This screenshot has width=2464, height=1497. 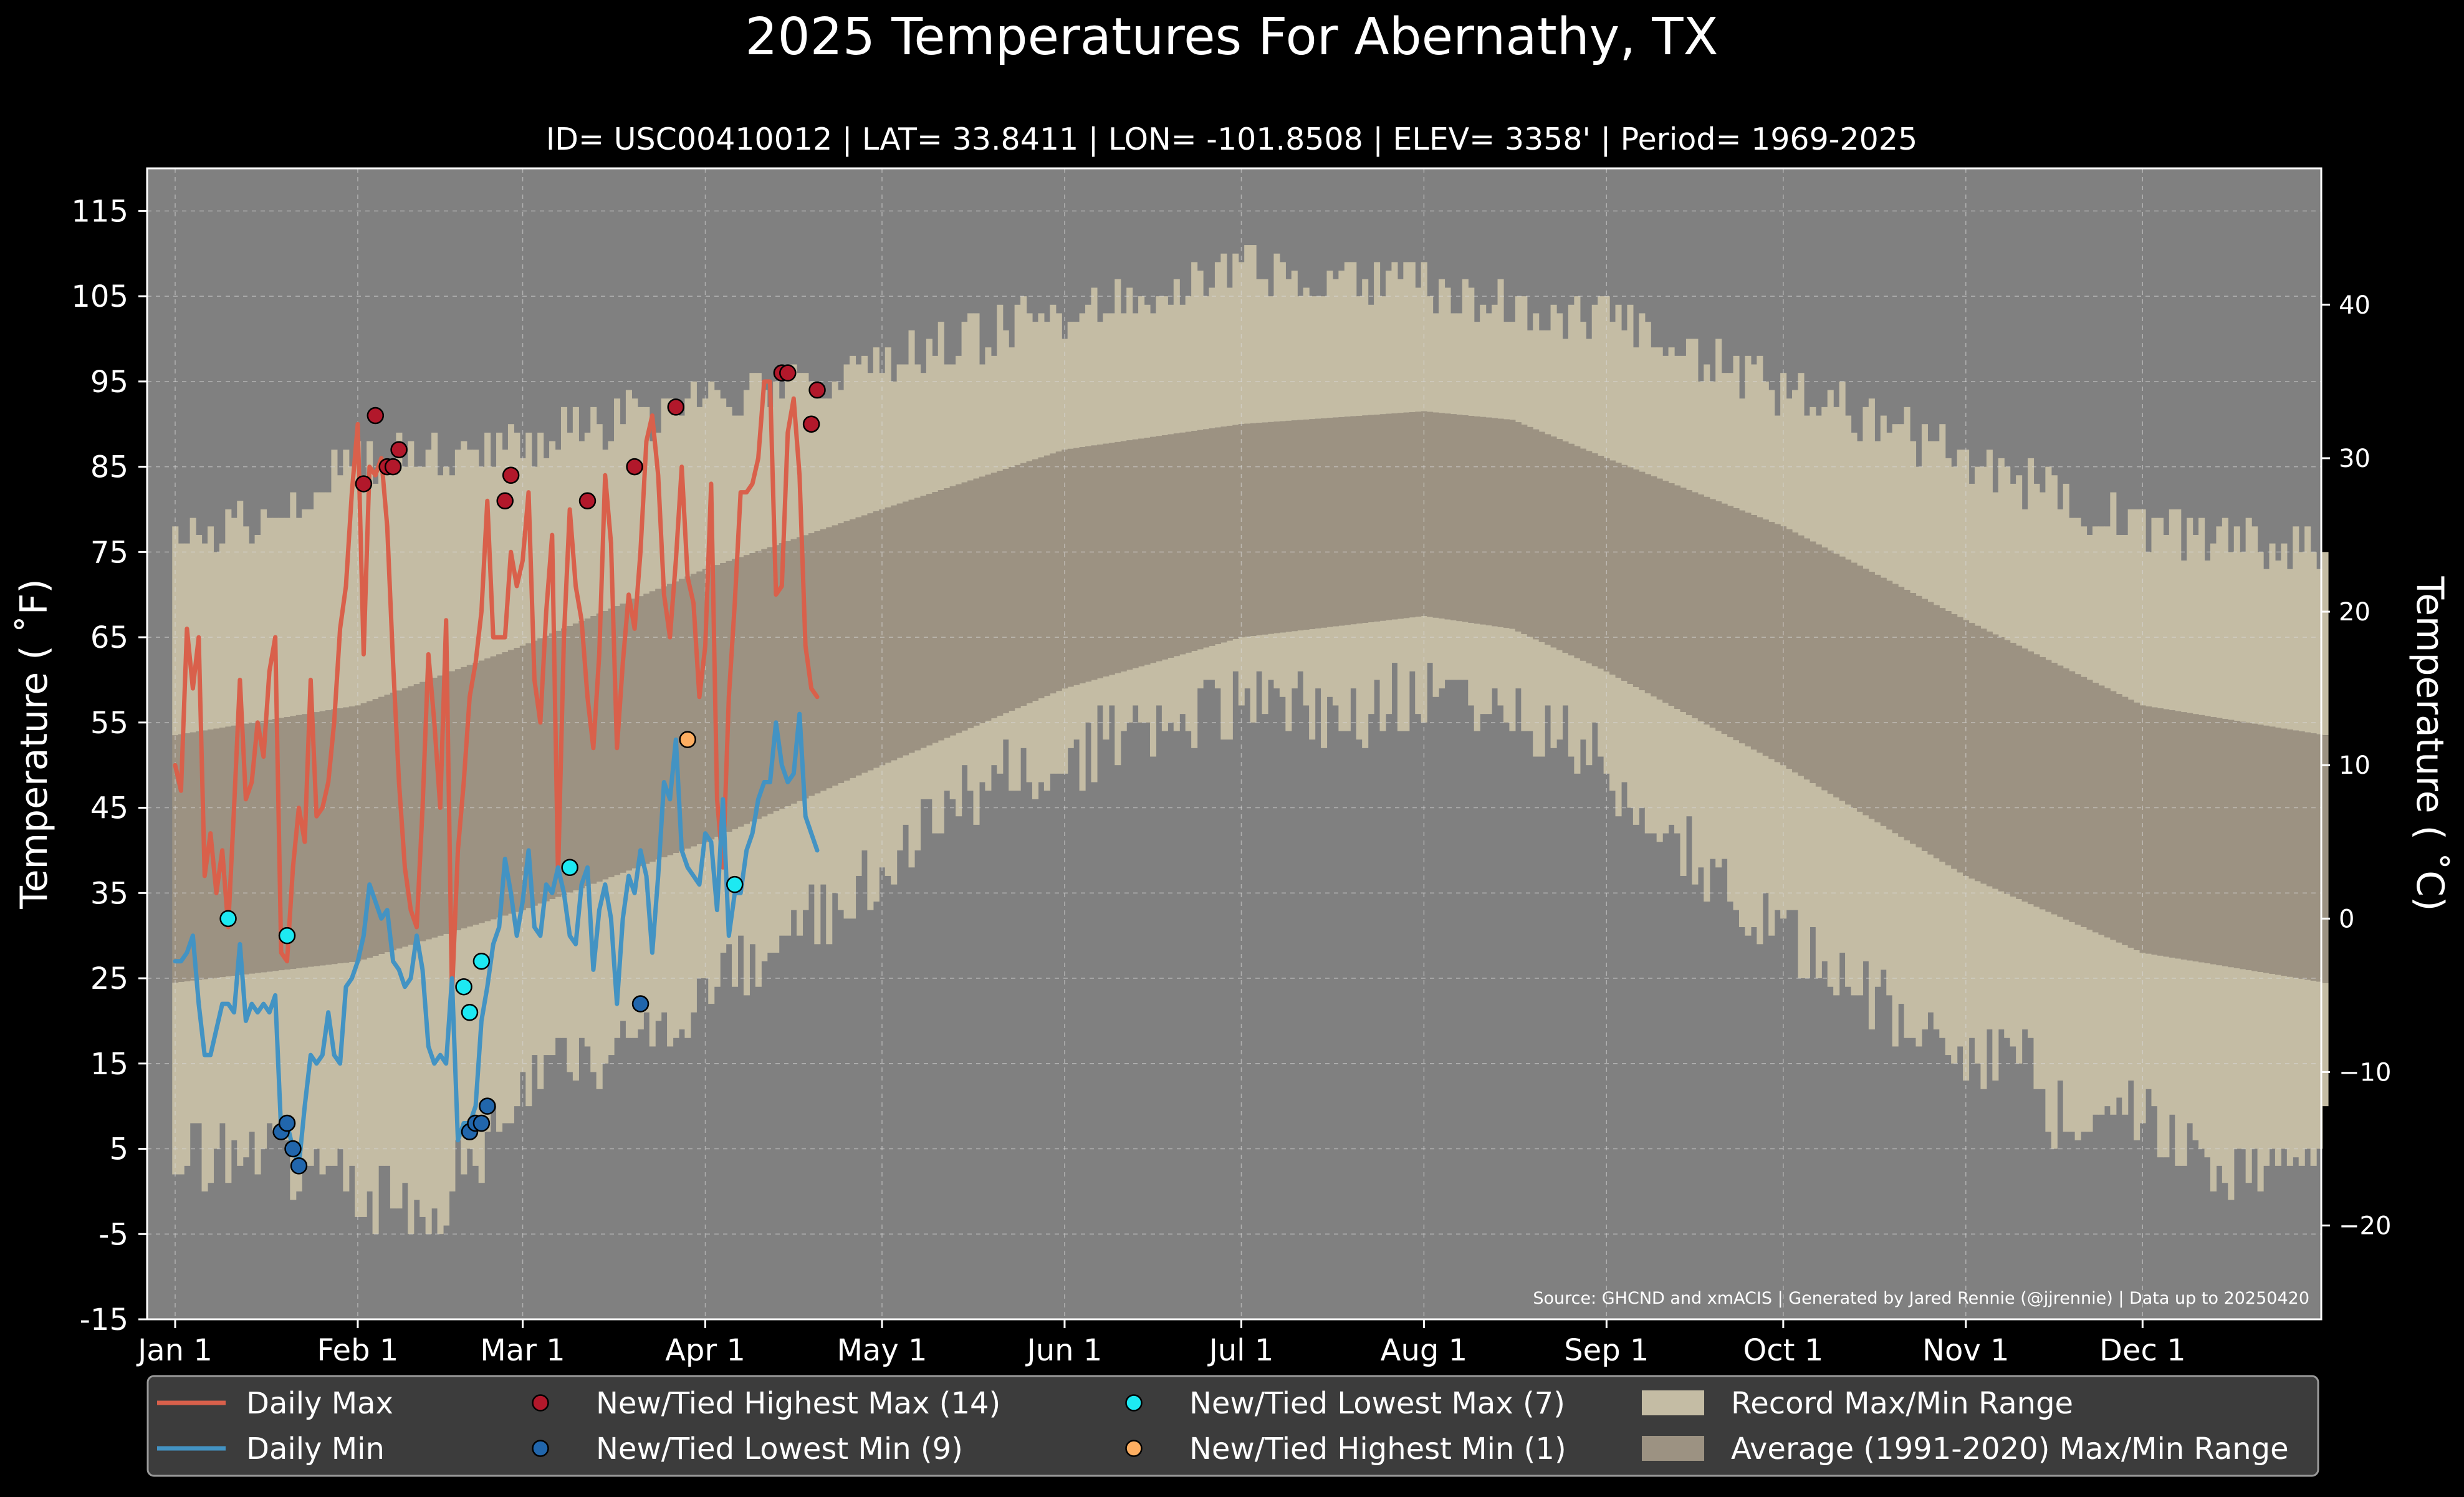 What do you see at coordinates (358, 1350) in the screenshot?
I see `x-tick-label: Feb 1` at bounding box center [358, 1350].